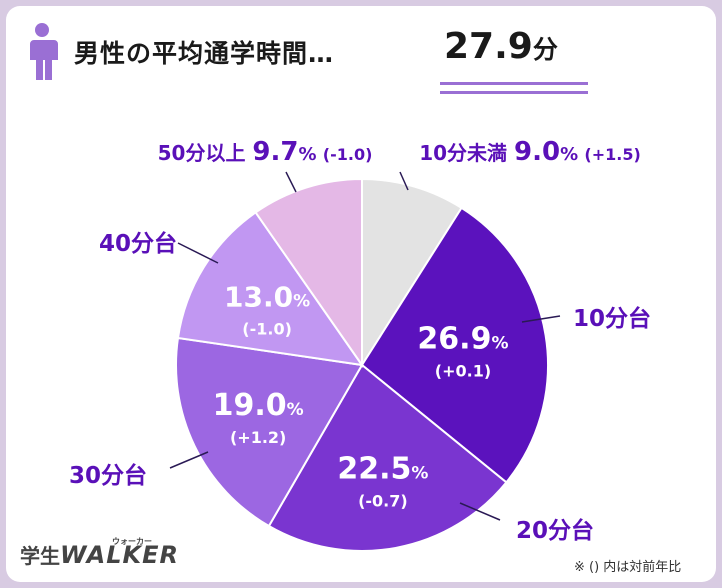 This screenshot has height=588, width=722. Describe the element at coordinates (132, 541) in the screenshot. I see `logo-ruby: ウォーカー` at that location.